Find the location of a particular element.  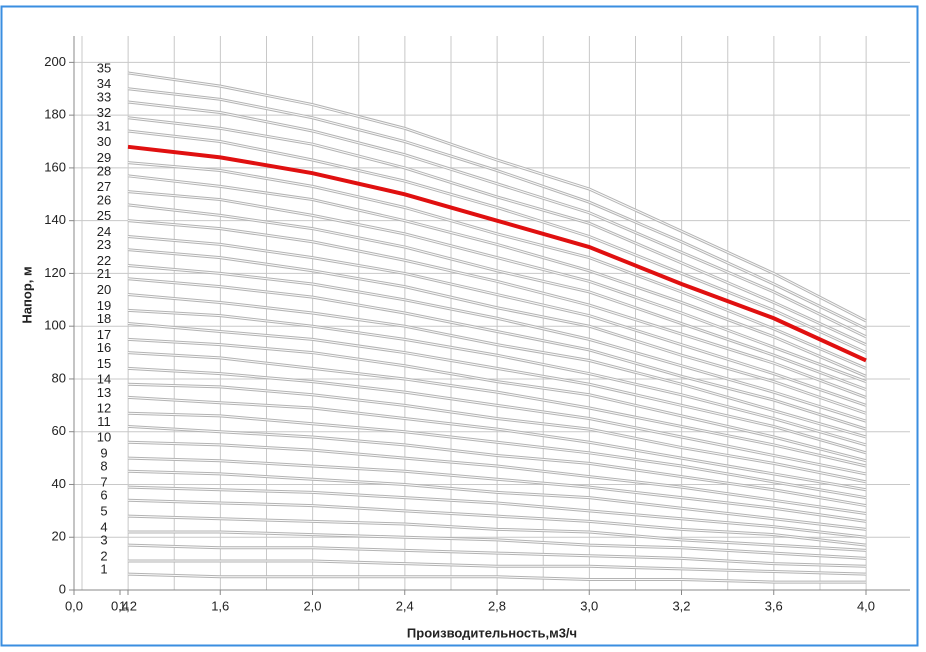

x-tick-label: 0,0 is located at coordinates (74, 605).